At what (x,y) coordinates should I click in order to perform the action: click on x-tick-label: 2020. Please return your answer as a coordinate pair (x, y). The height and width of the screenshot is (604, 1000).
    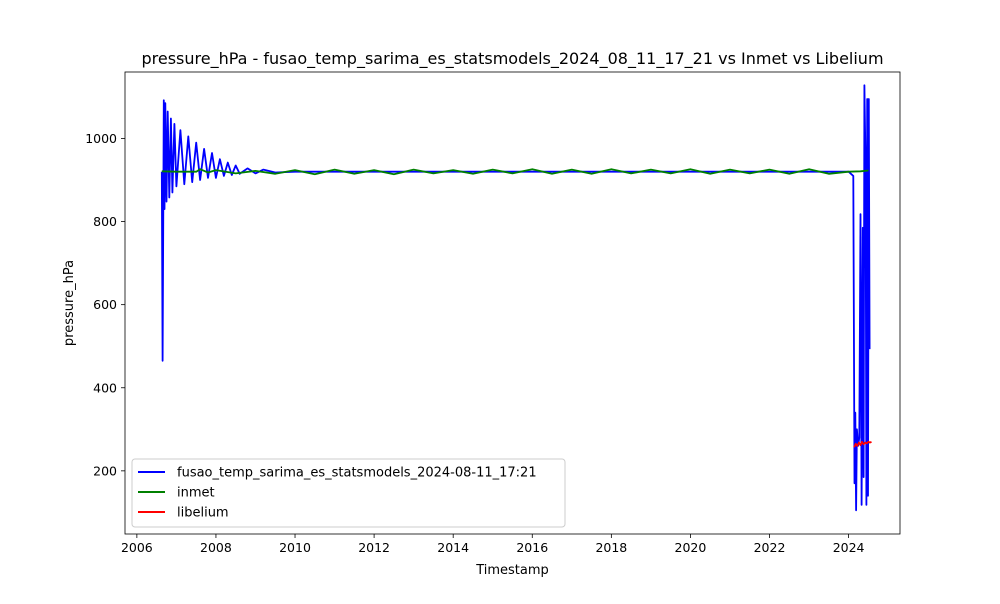
    Looking at the image, I should click on (691, 547).